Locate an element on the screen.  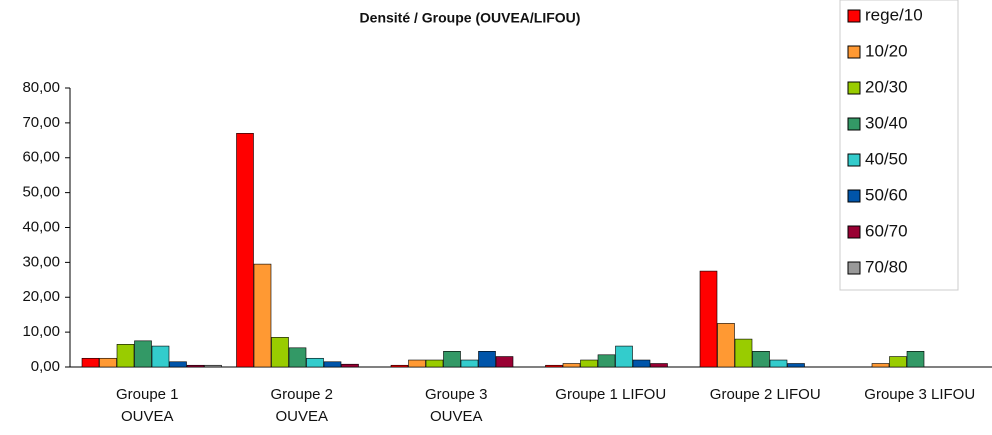
y-tick-label: 70,00 is located at coordinates (41, 122).